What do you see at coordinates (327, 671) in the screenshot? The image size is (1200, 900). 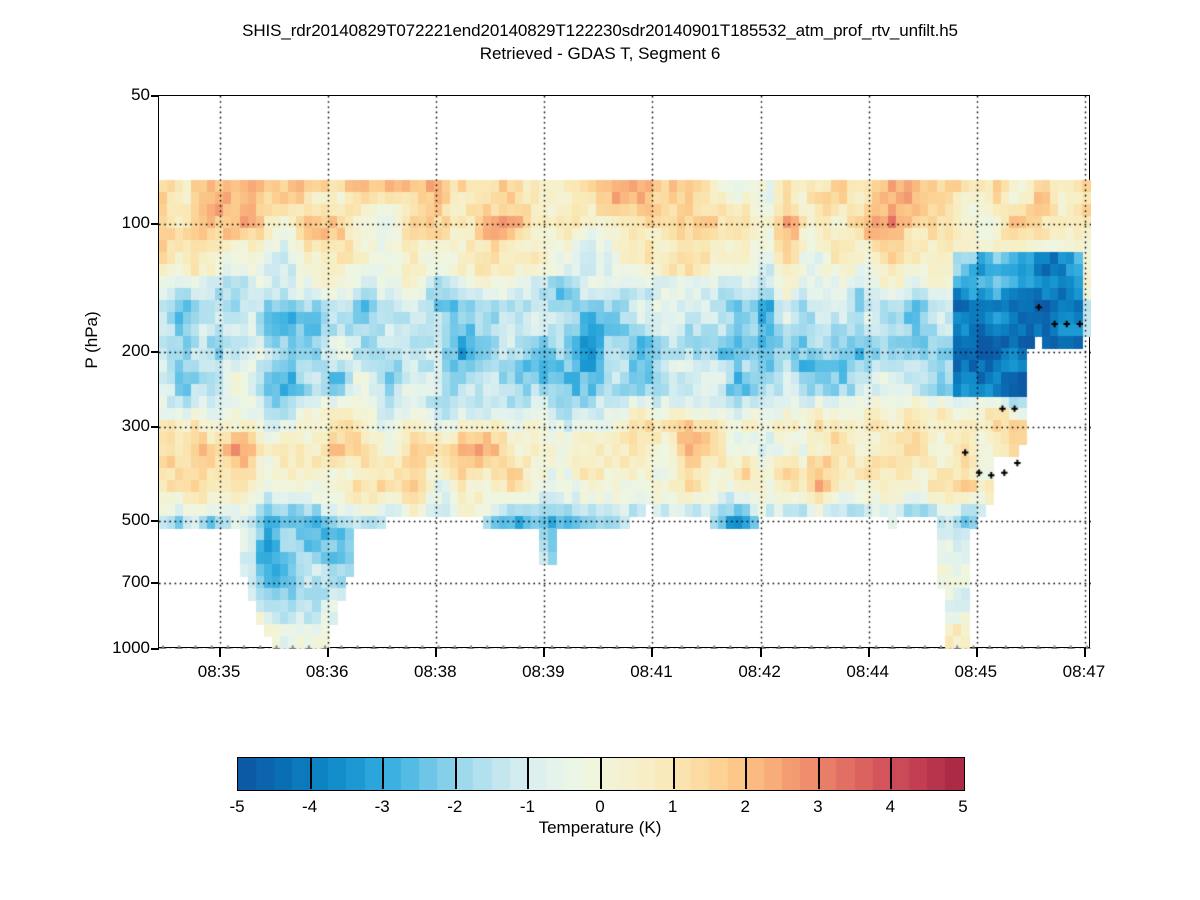 I see `x-axis-tick-label: 08:36` at bounding box center [327, 671].